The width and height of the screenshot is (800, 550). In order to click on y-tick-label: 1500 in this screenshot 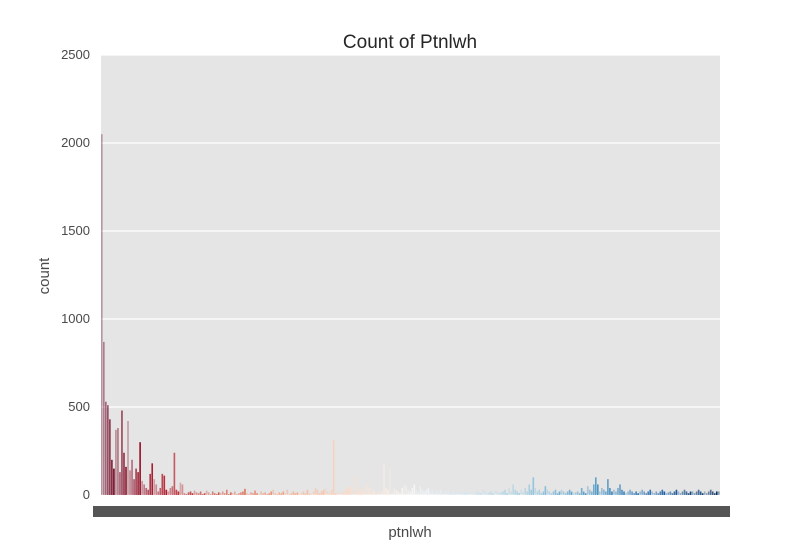, I will do `click(75, 230)`.